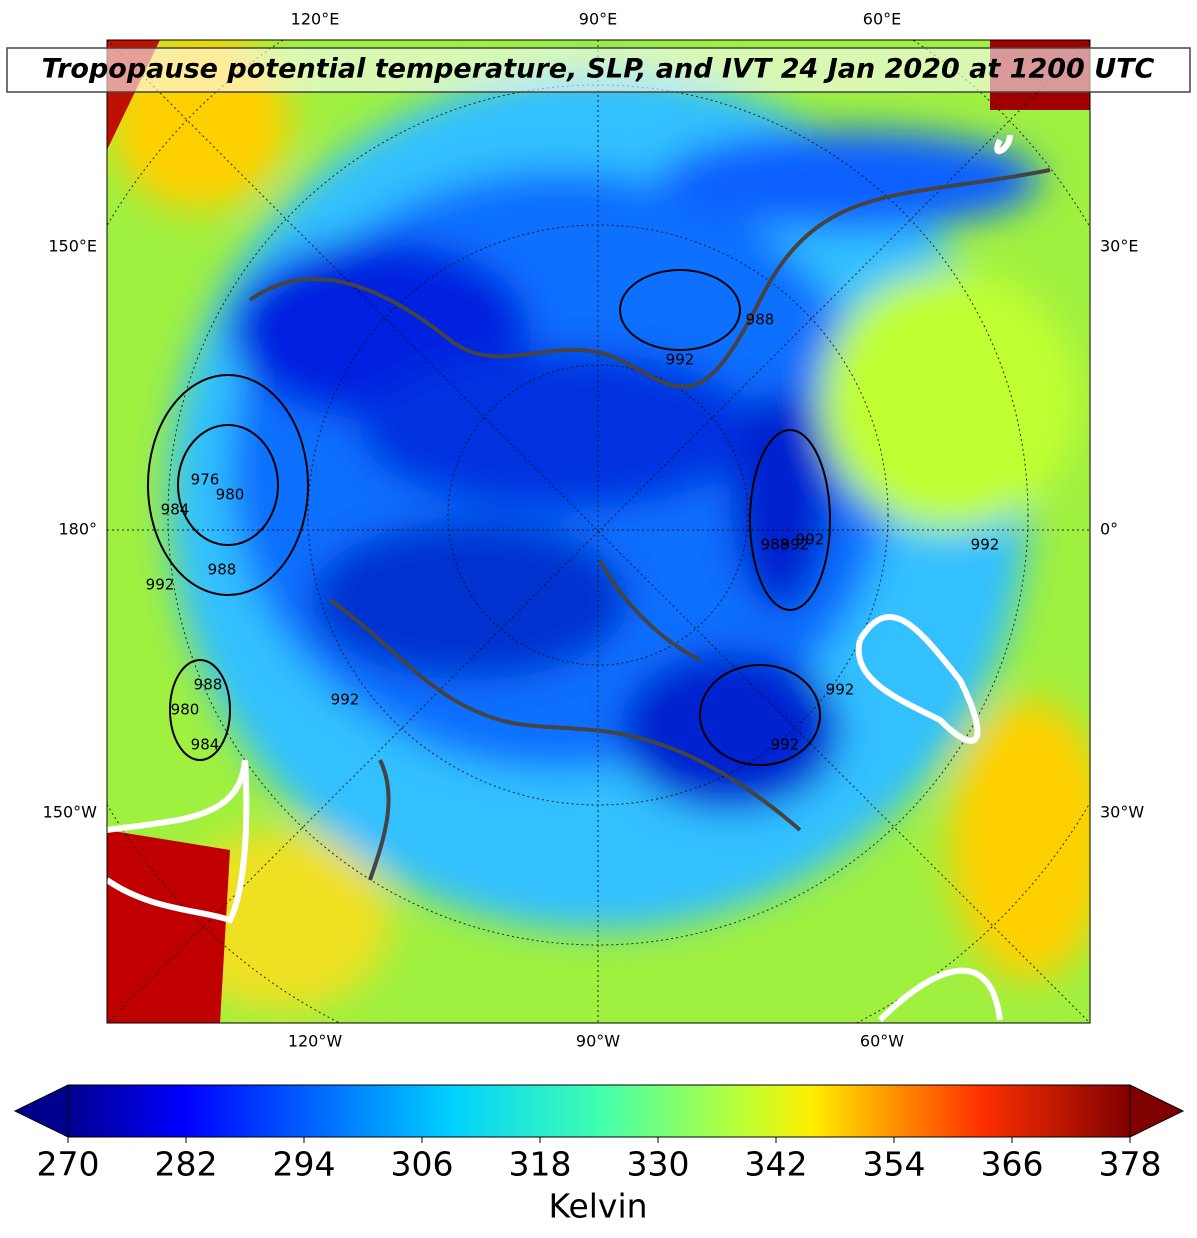 Image resolution: width=1197 pixels, height=1238 pixels. What do you see at coordinates (422, 1164) in the screenshot?
I see `colorbar-tick-label: 306` at bounding box center [422, 1164].